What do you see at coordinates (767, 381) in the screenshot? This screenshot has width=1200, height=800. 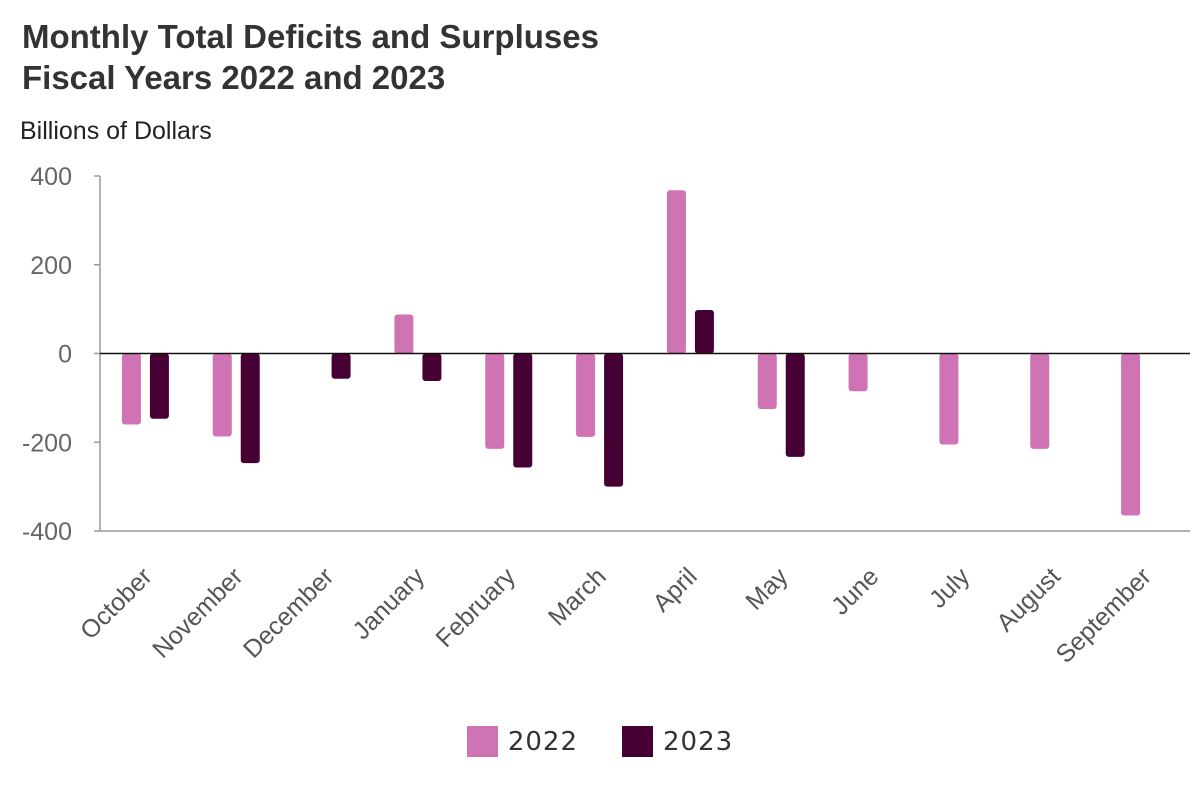 I see `bar-2022-may` at bounding box center [767, 381].